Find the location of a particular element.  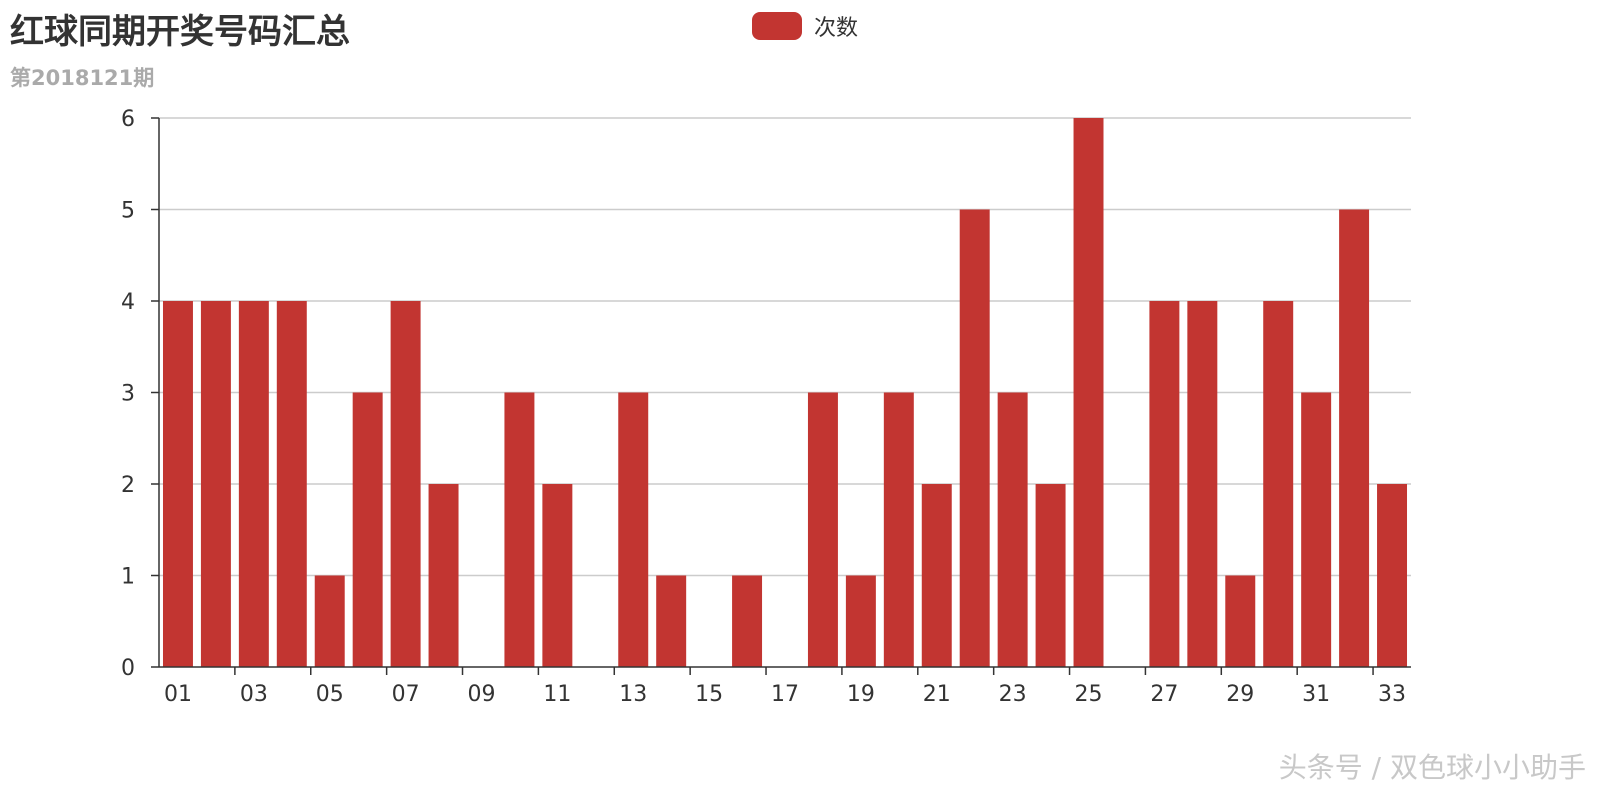

y-tick-label: 5 is located at coordinates (128, 211).